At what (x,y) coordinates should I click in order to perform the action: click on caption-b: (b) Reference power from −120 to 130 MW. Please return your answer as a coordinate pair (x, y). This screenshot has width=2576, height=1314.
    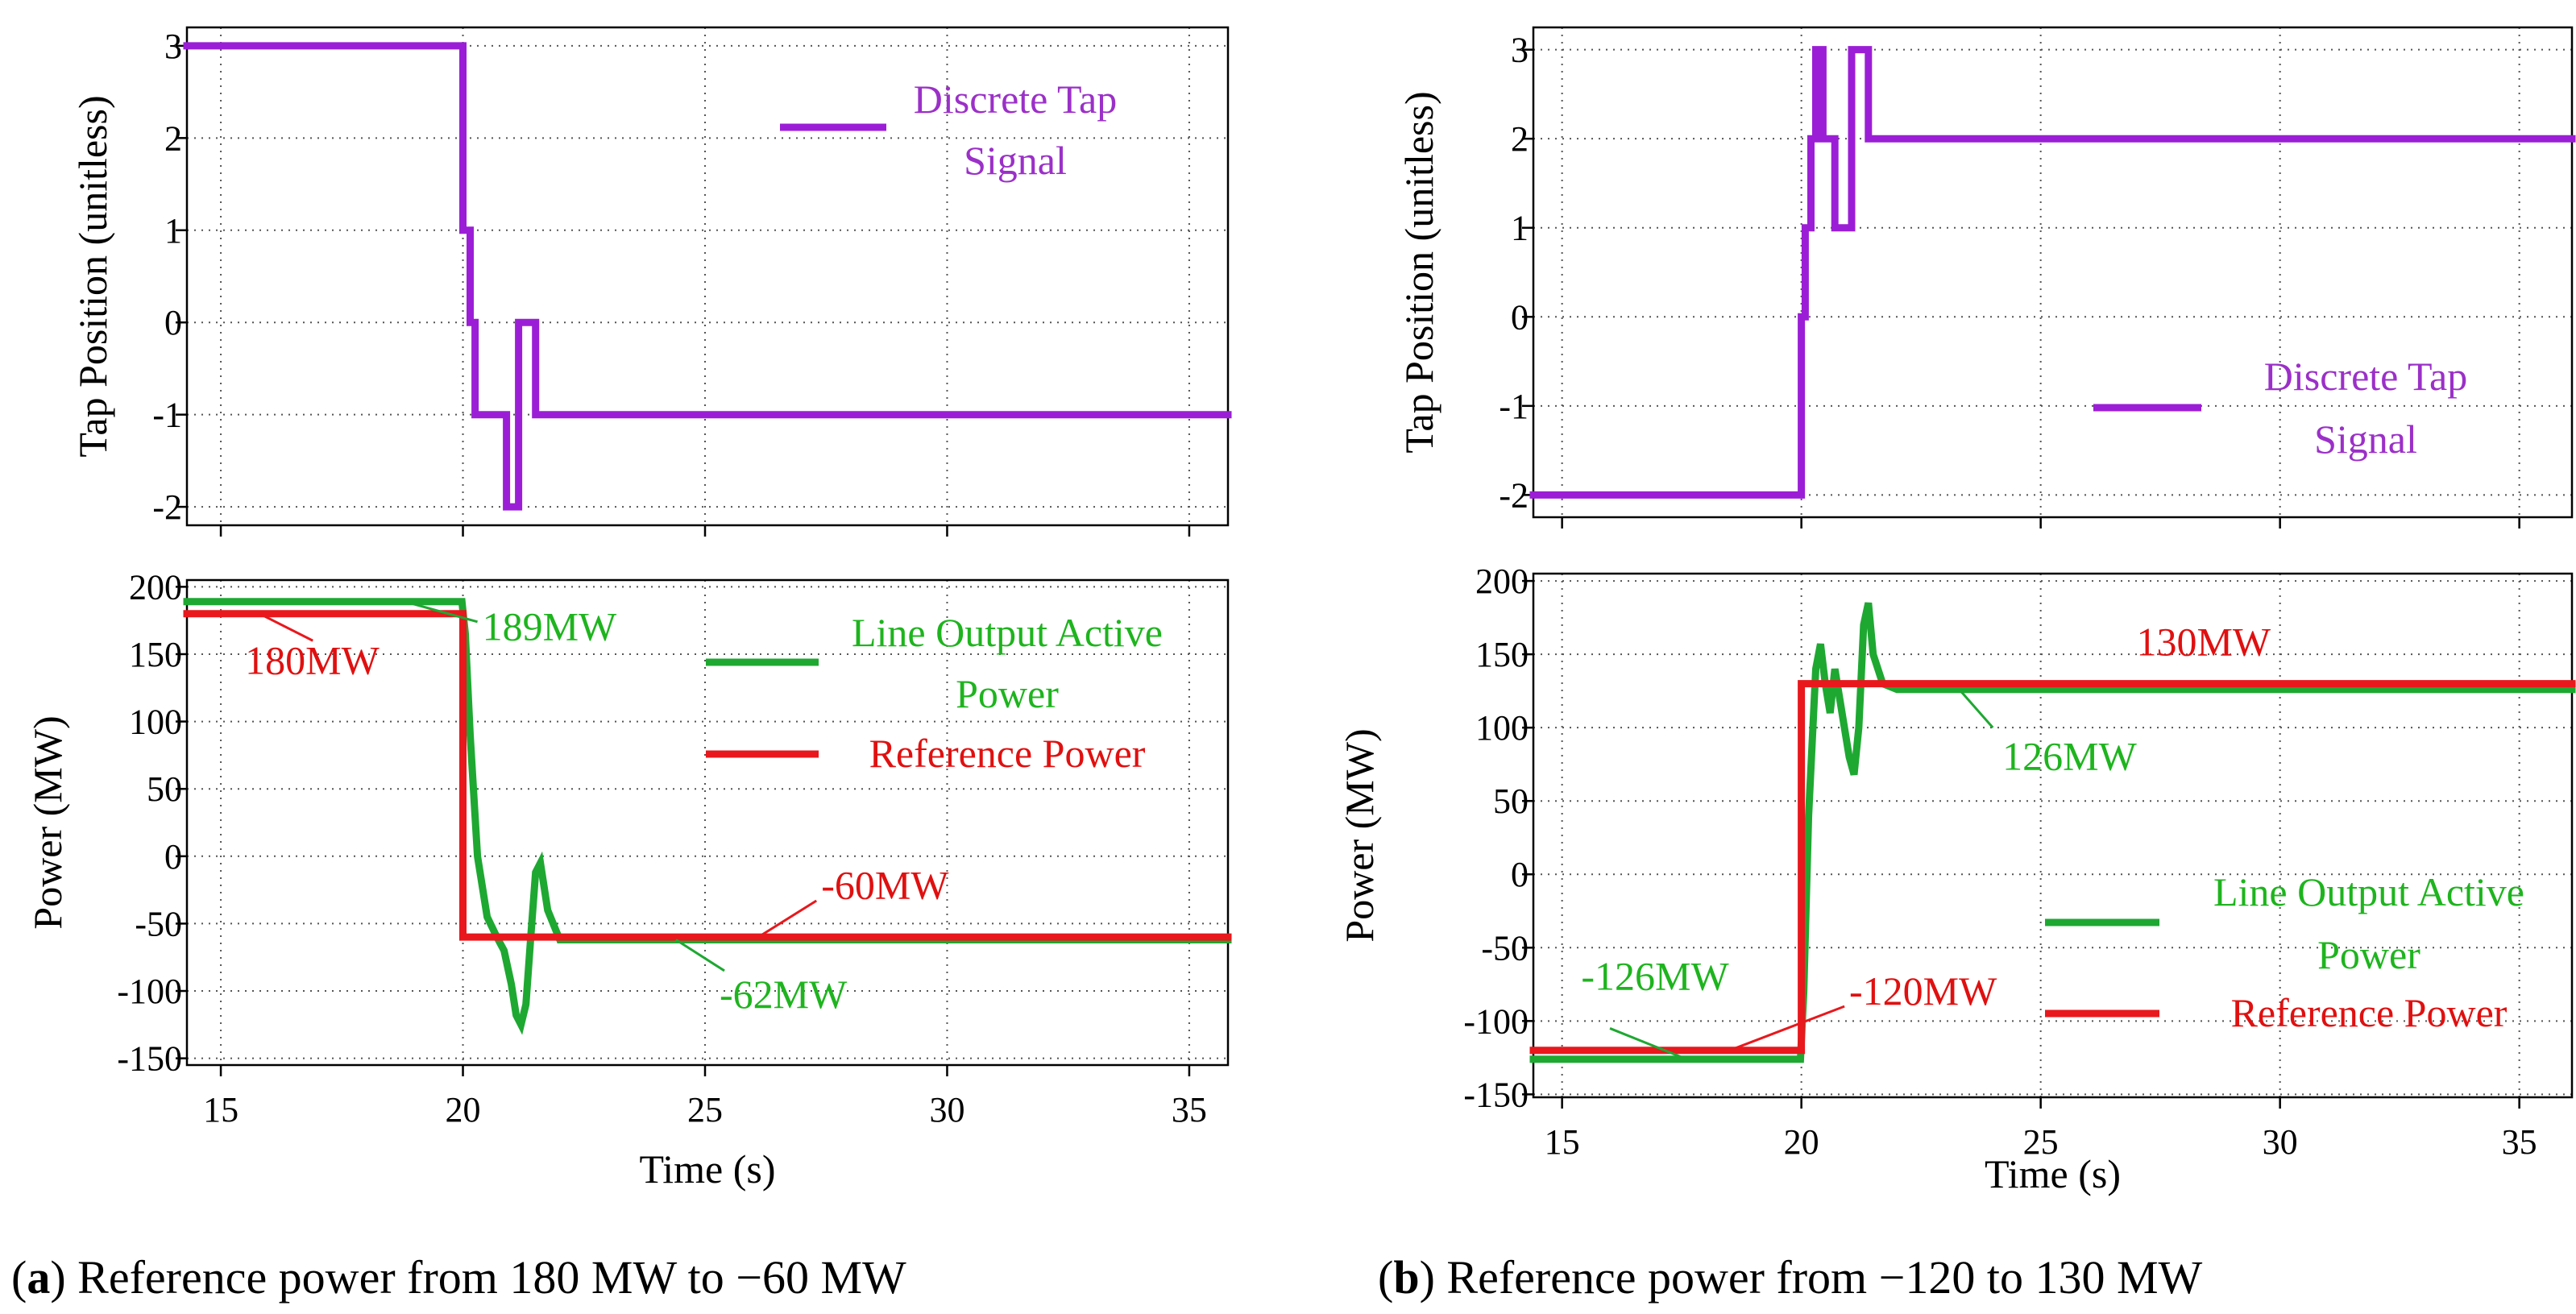
    Looking at the image, I should click on (1791, 1277).